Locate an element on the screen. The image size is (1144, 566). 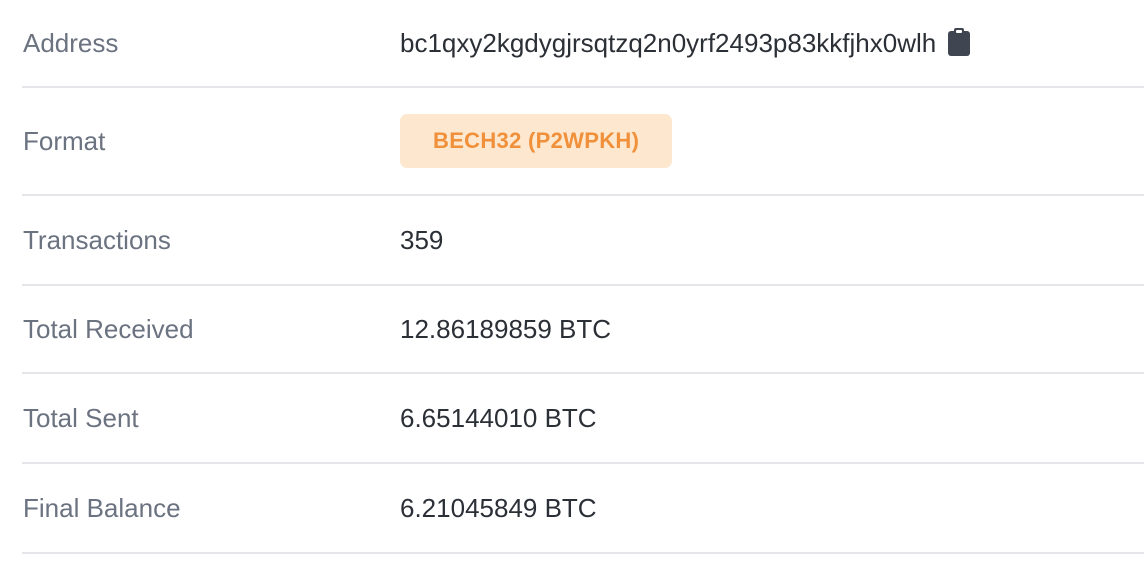
final-balance-value: 6.21045849 BTC is located at coordinates (498, 507).